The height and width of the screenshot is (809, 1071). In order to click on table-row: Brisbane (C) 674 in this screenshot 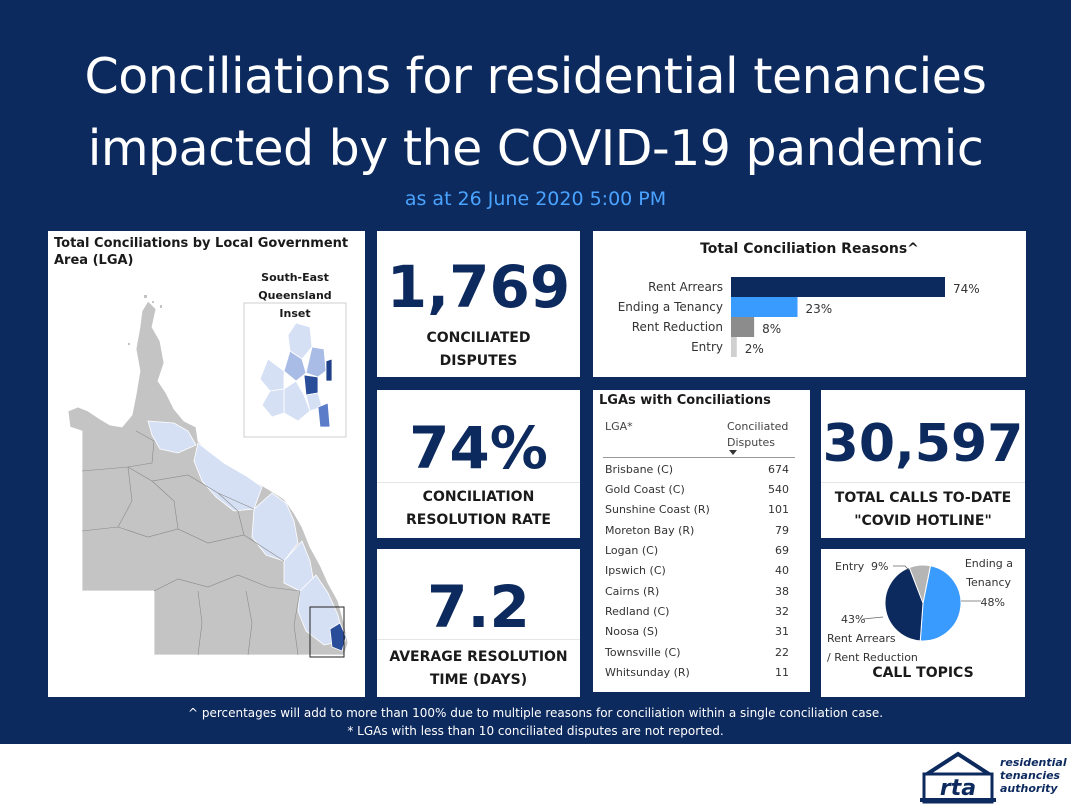, I will do `click(697, 470)`.